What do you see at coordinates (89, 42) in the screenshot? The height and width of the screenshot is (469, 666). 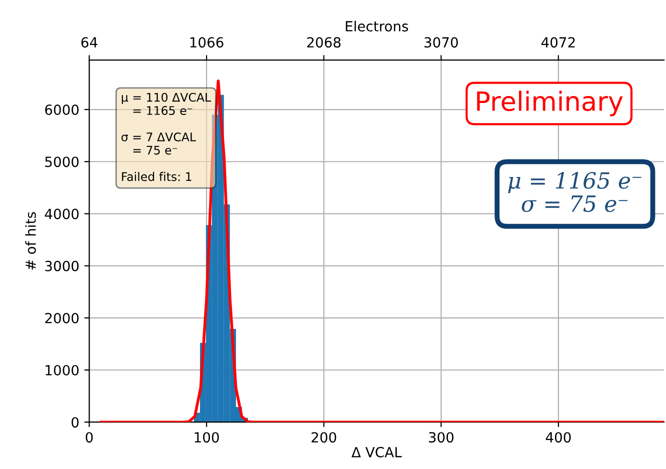 I see `x2-tick-label: 64` at bounding box center [89, 42].